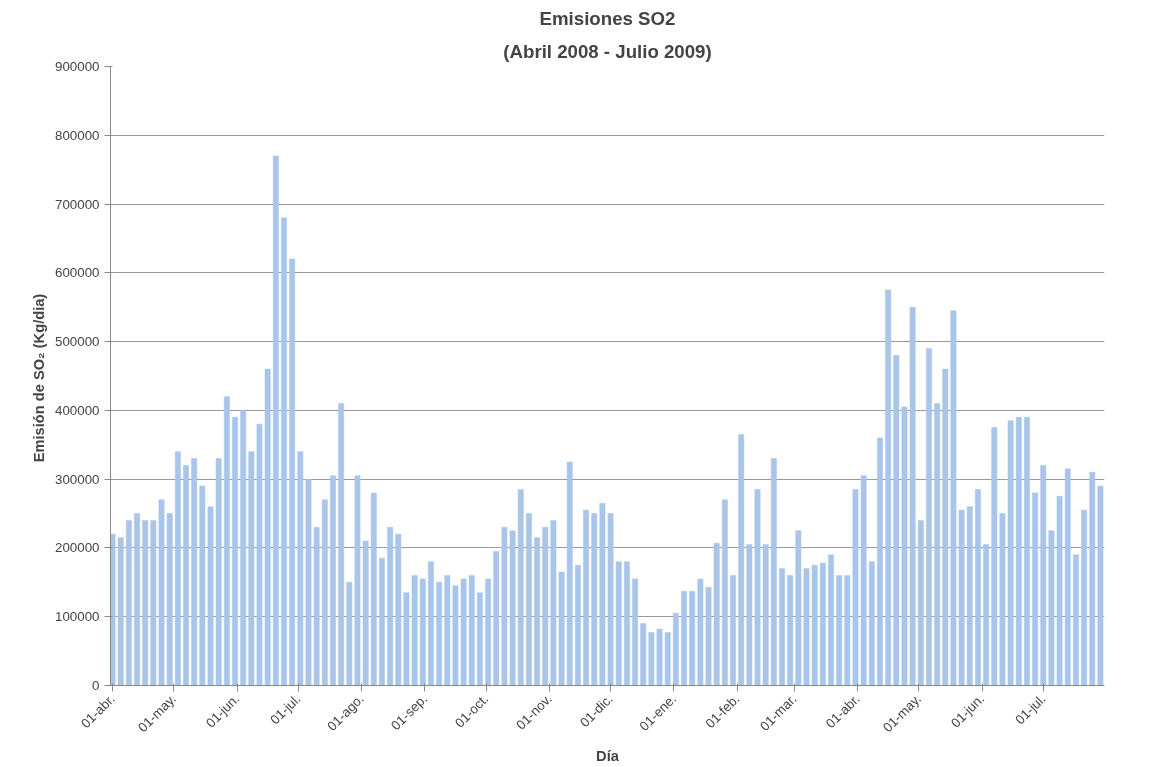 This screenshot has width=1174, height=767. Describe the element at coordinates (77, 273) in the screenshot. I see `y-tick-label: 600000` at that location.